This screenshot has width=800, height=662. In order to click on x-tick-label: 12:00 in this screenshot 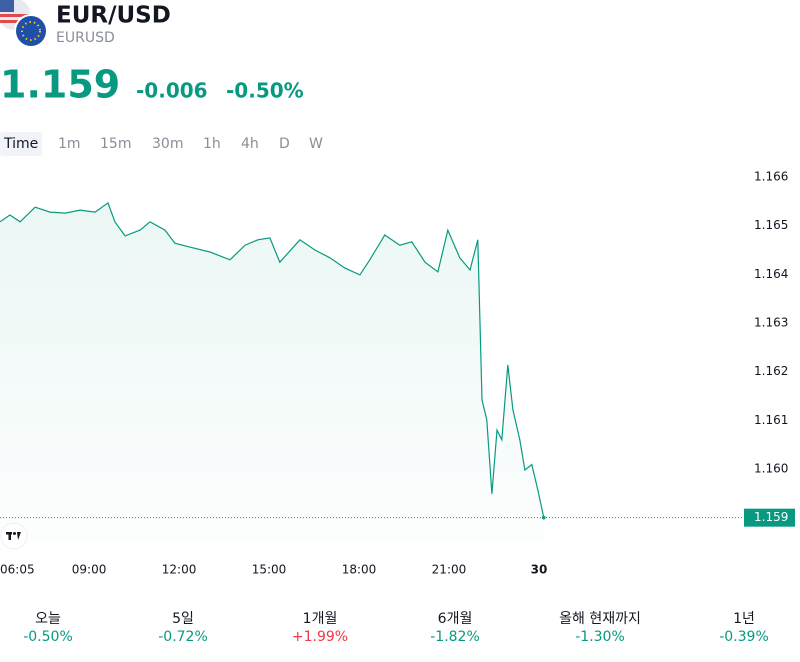, I will do `click(179, 570)`.